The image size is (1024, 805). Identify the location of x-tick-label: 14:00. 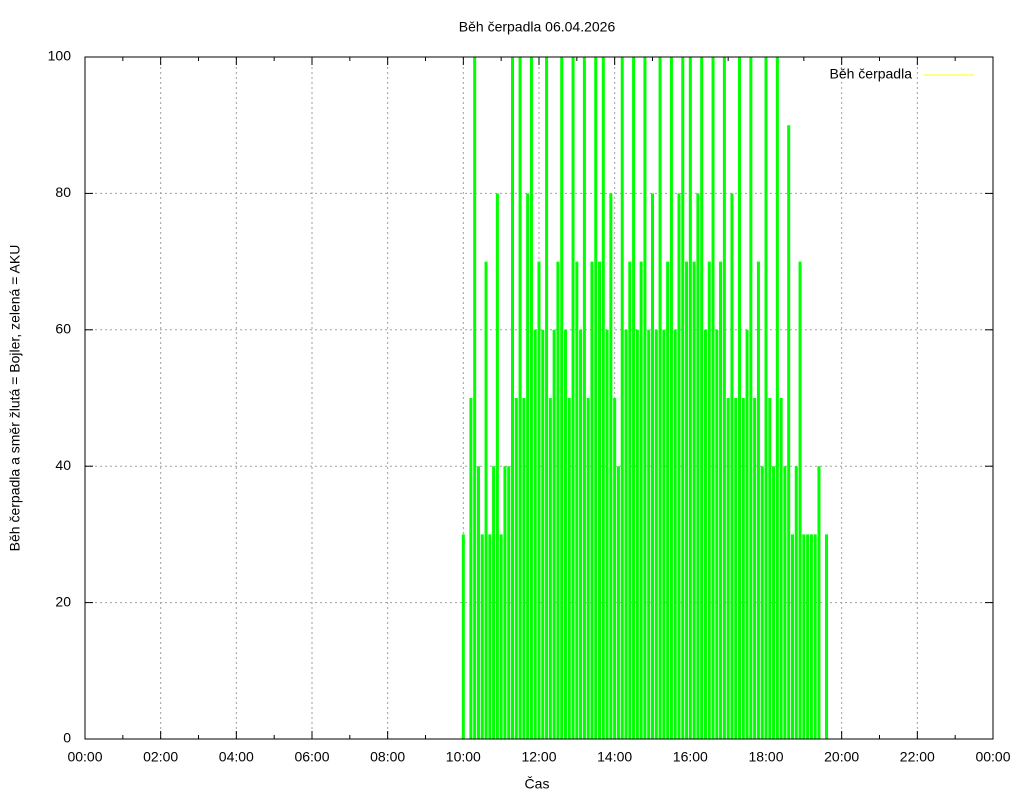
(614, 757).